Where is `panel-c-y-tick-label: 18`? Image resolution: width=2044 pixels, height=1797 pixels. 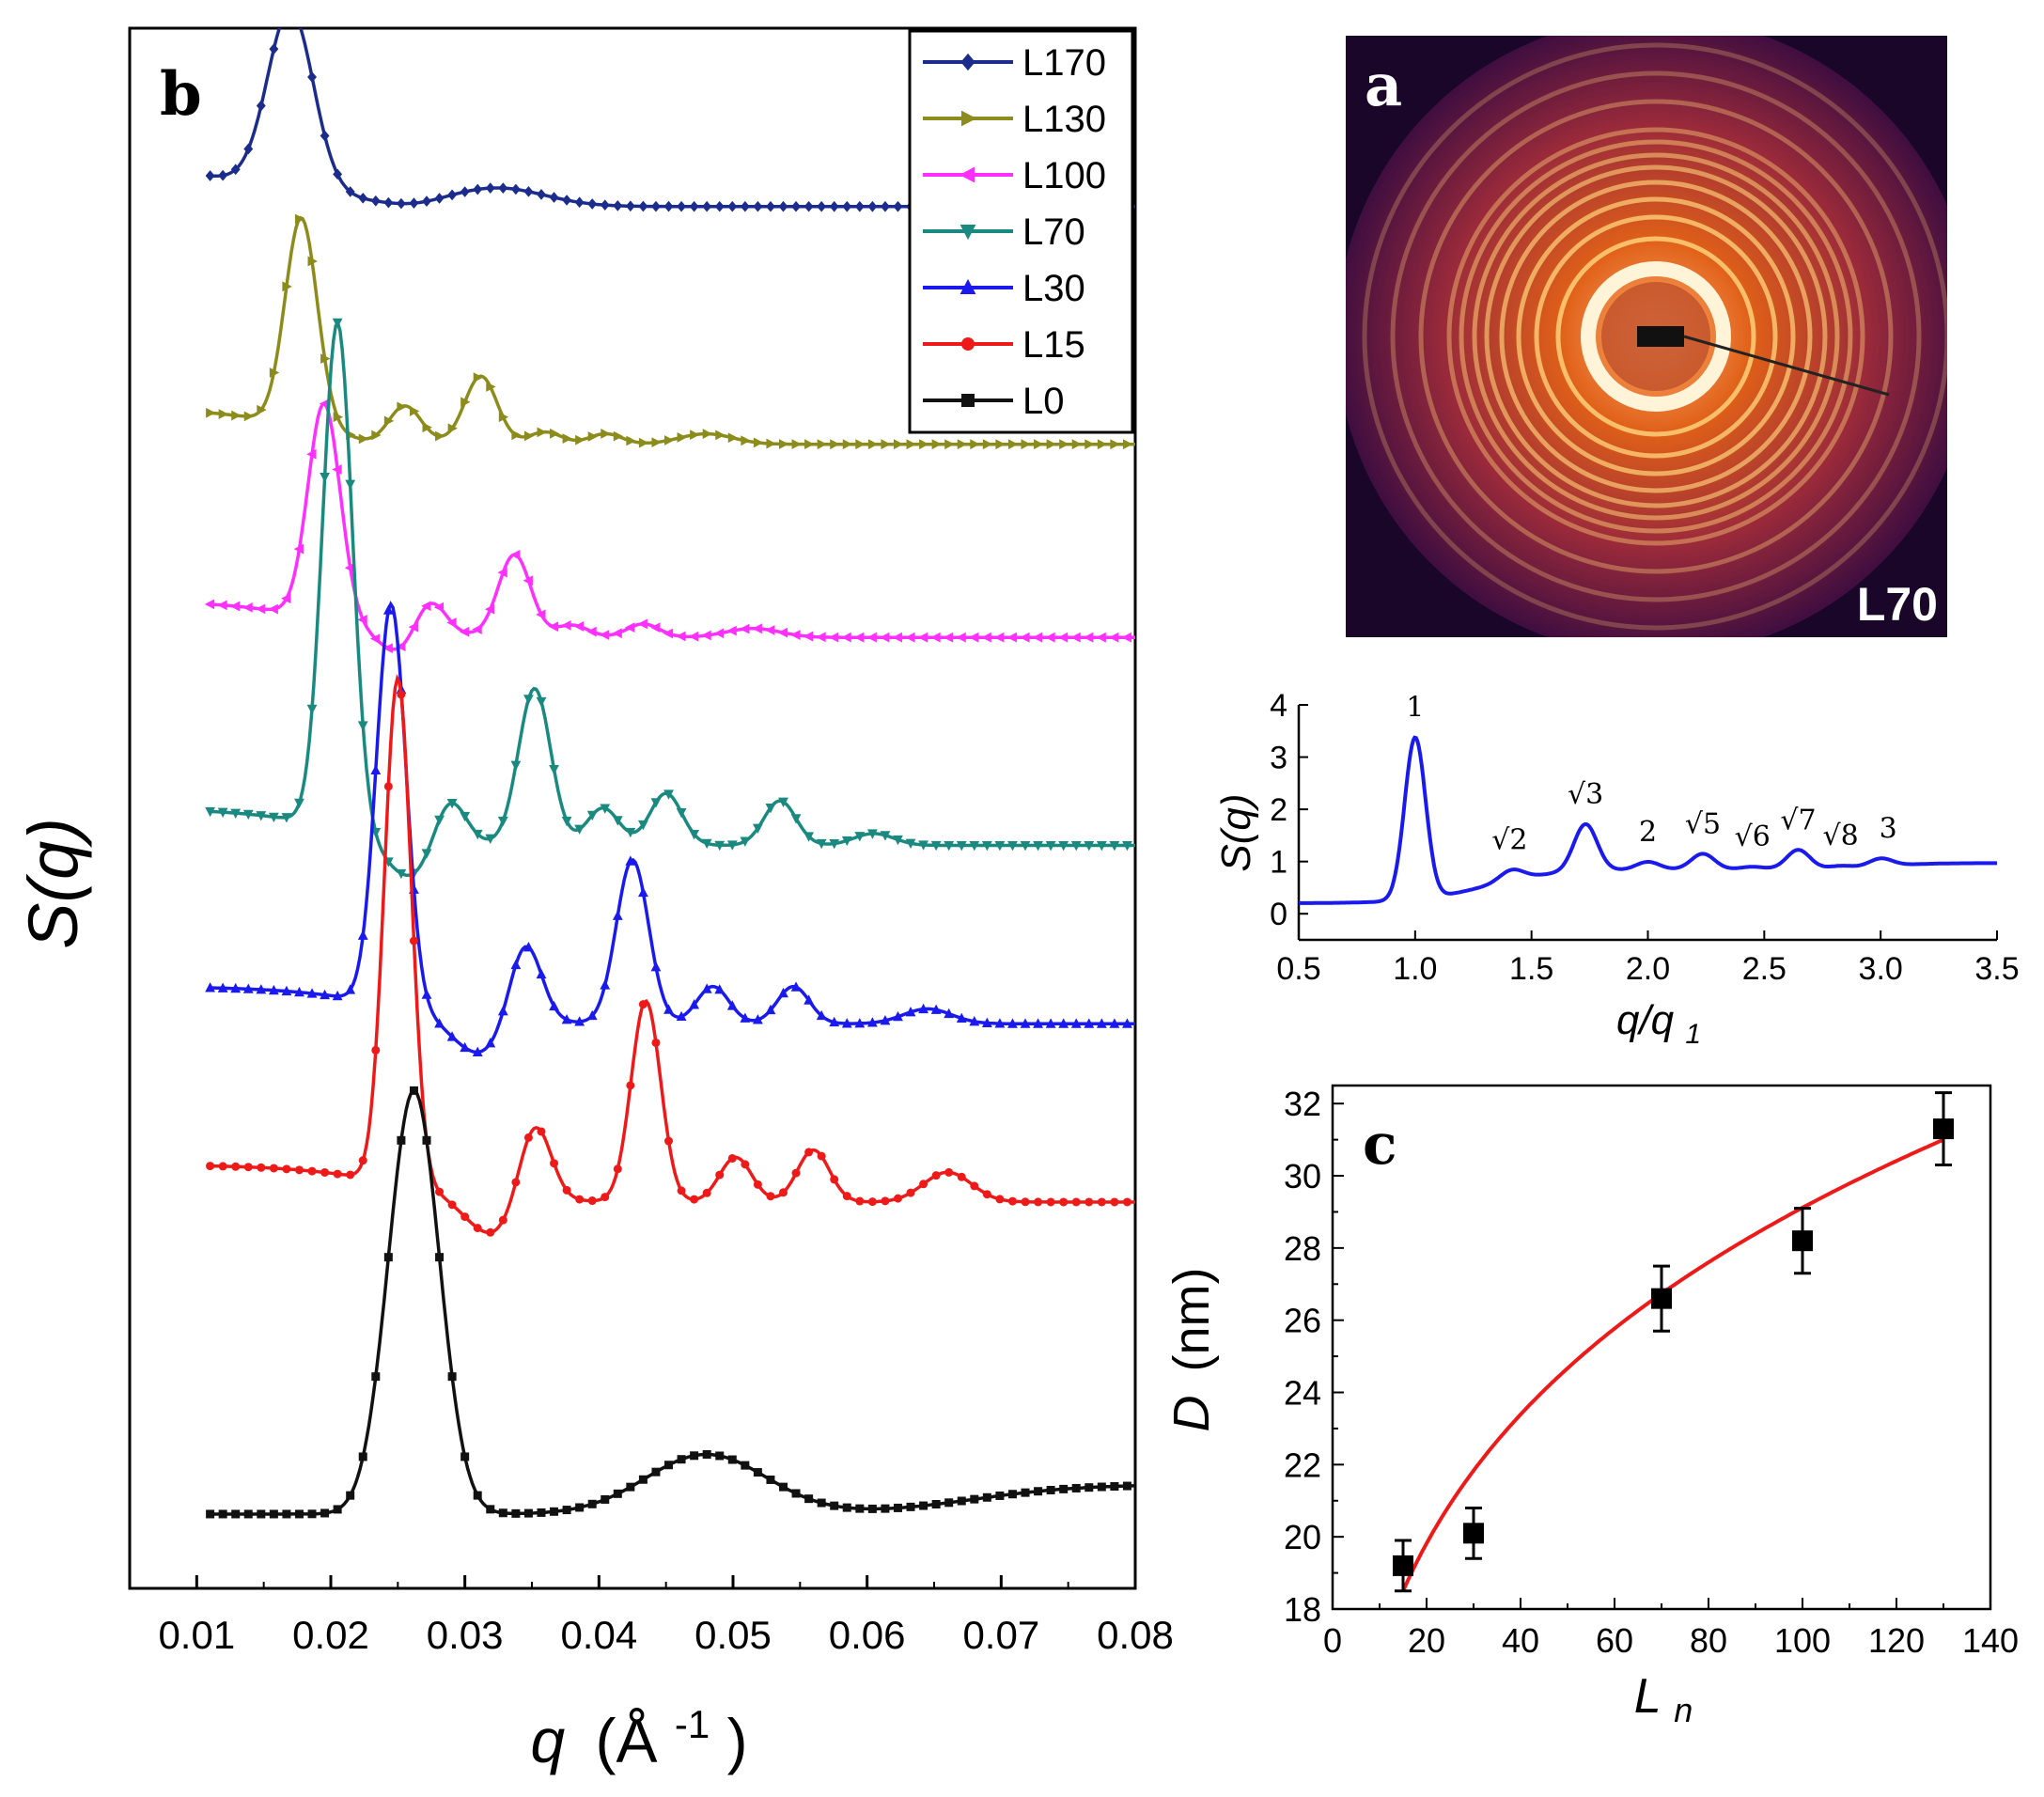 panel-c-y-tick-label: 18 is located at coordinates (1302, 1609).